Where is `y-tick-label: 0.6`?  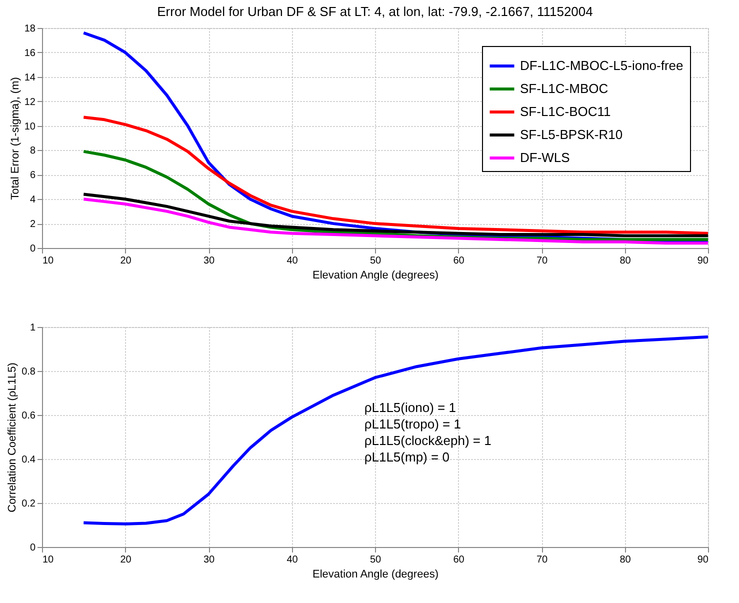 y-tick-label: 0.6 is located at coordinates (29, 416).